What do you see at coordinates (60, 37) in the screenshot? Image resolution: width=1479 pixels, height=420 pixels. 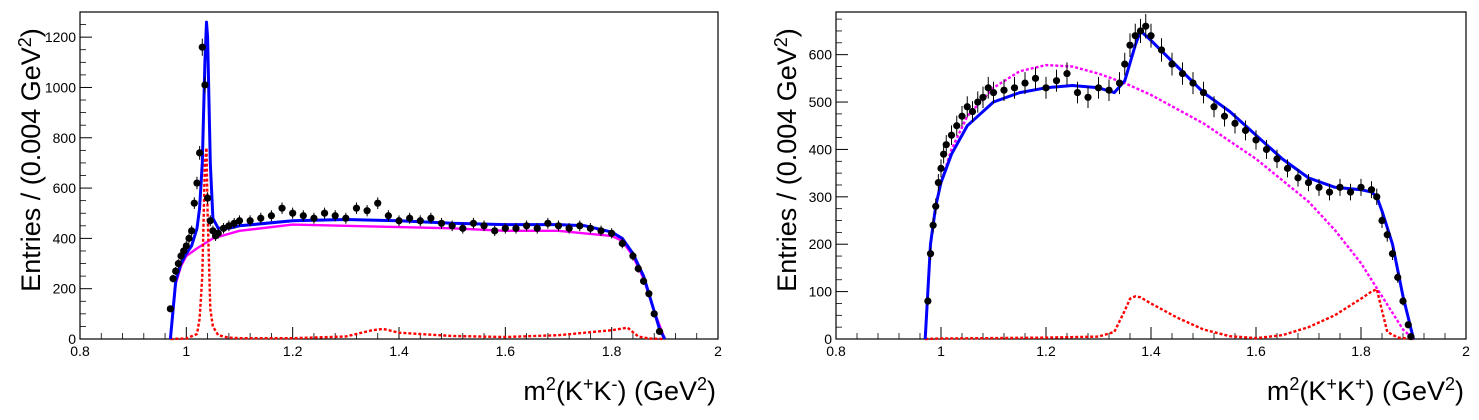 I see `y-tick-label: 1200` at bounding box center [60, 37].